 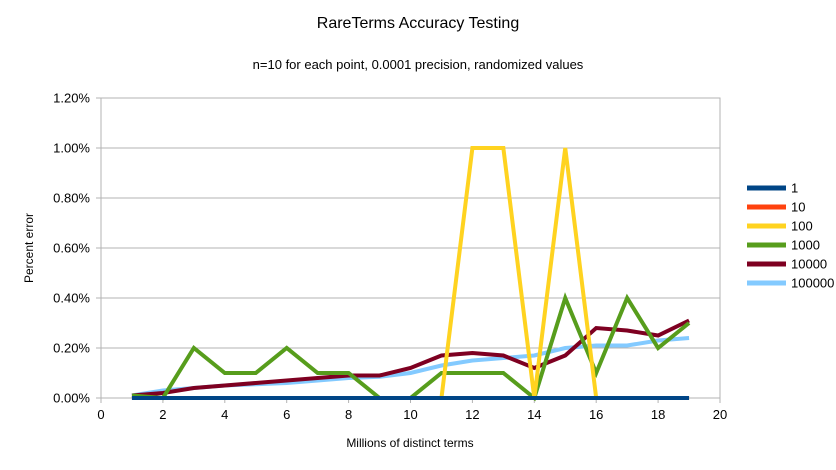 I want to click on x-tick-label: 18, so click(x=658, y=414).